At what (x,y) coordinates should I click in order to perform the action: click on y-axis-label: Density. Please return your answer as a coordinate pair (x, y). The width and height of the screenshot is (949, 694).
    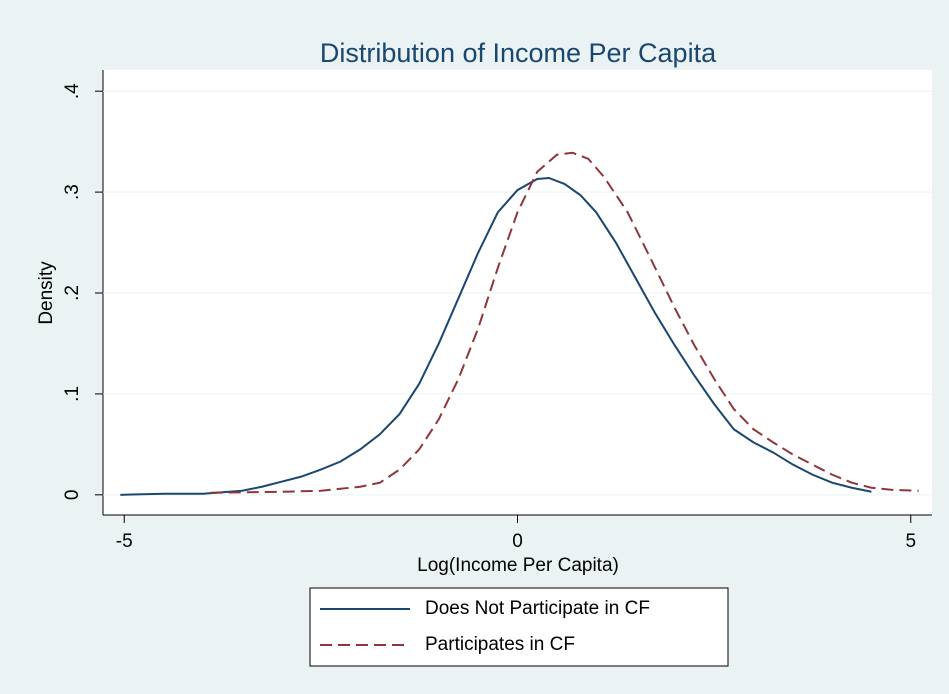
    Looking at the image, I should click on (46, 293).